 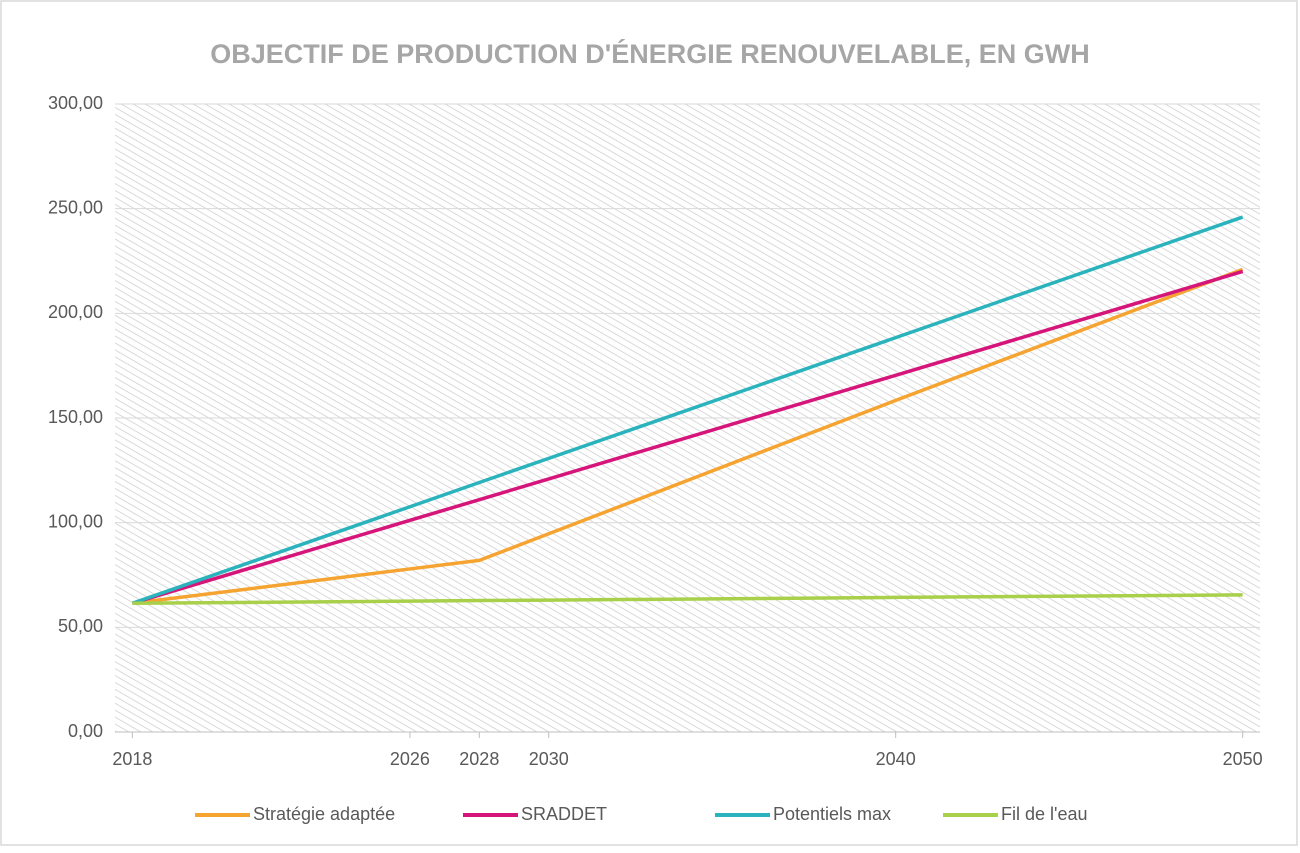 I want to click on x-tick-label: 2018, so click(x=132, y=759).